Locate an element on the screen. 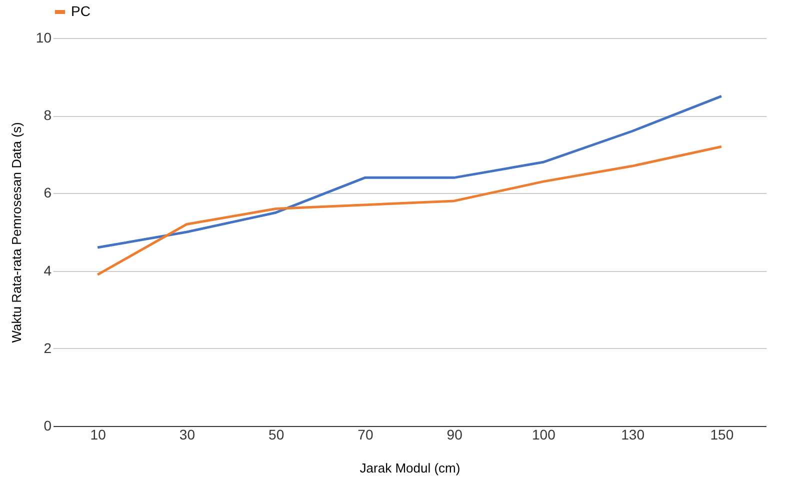  x-tick-label: 70 is located at coordinates (366, 434).